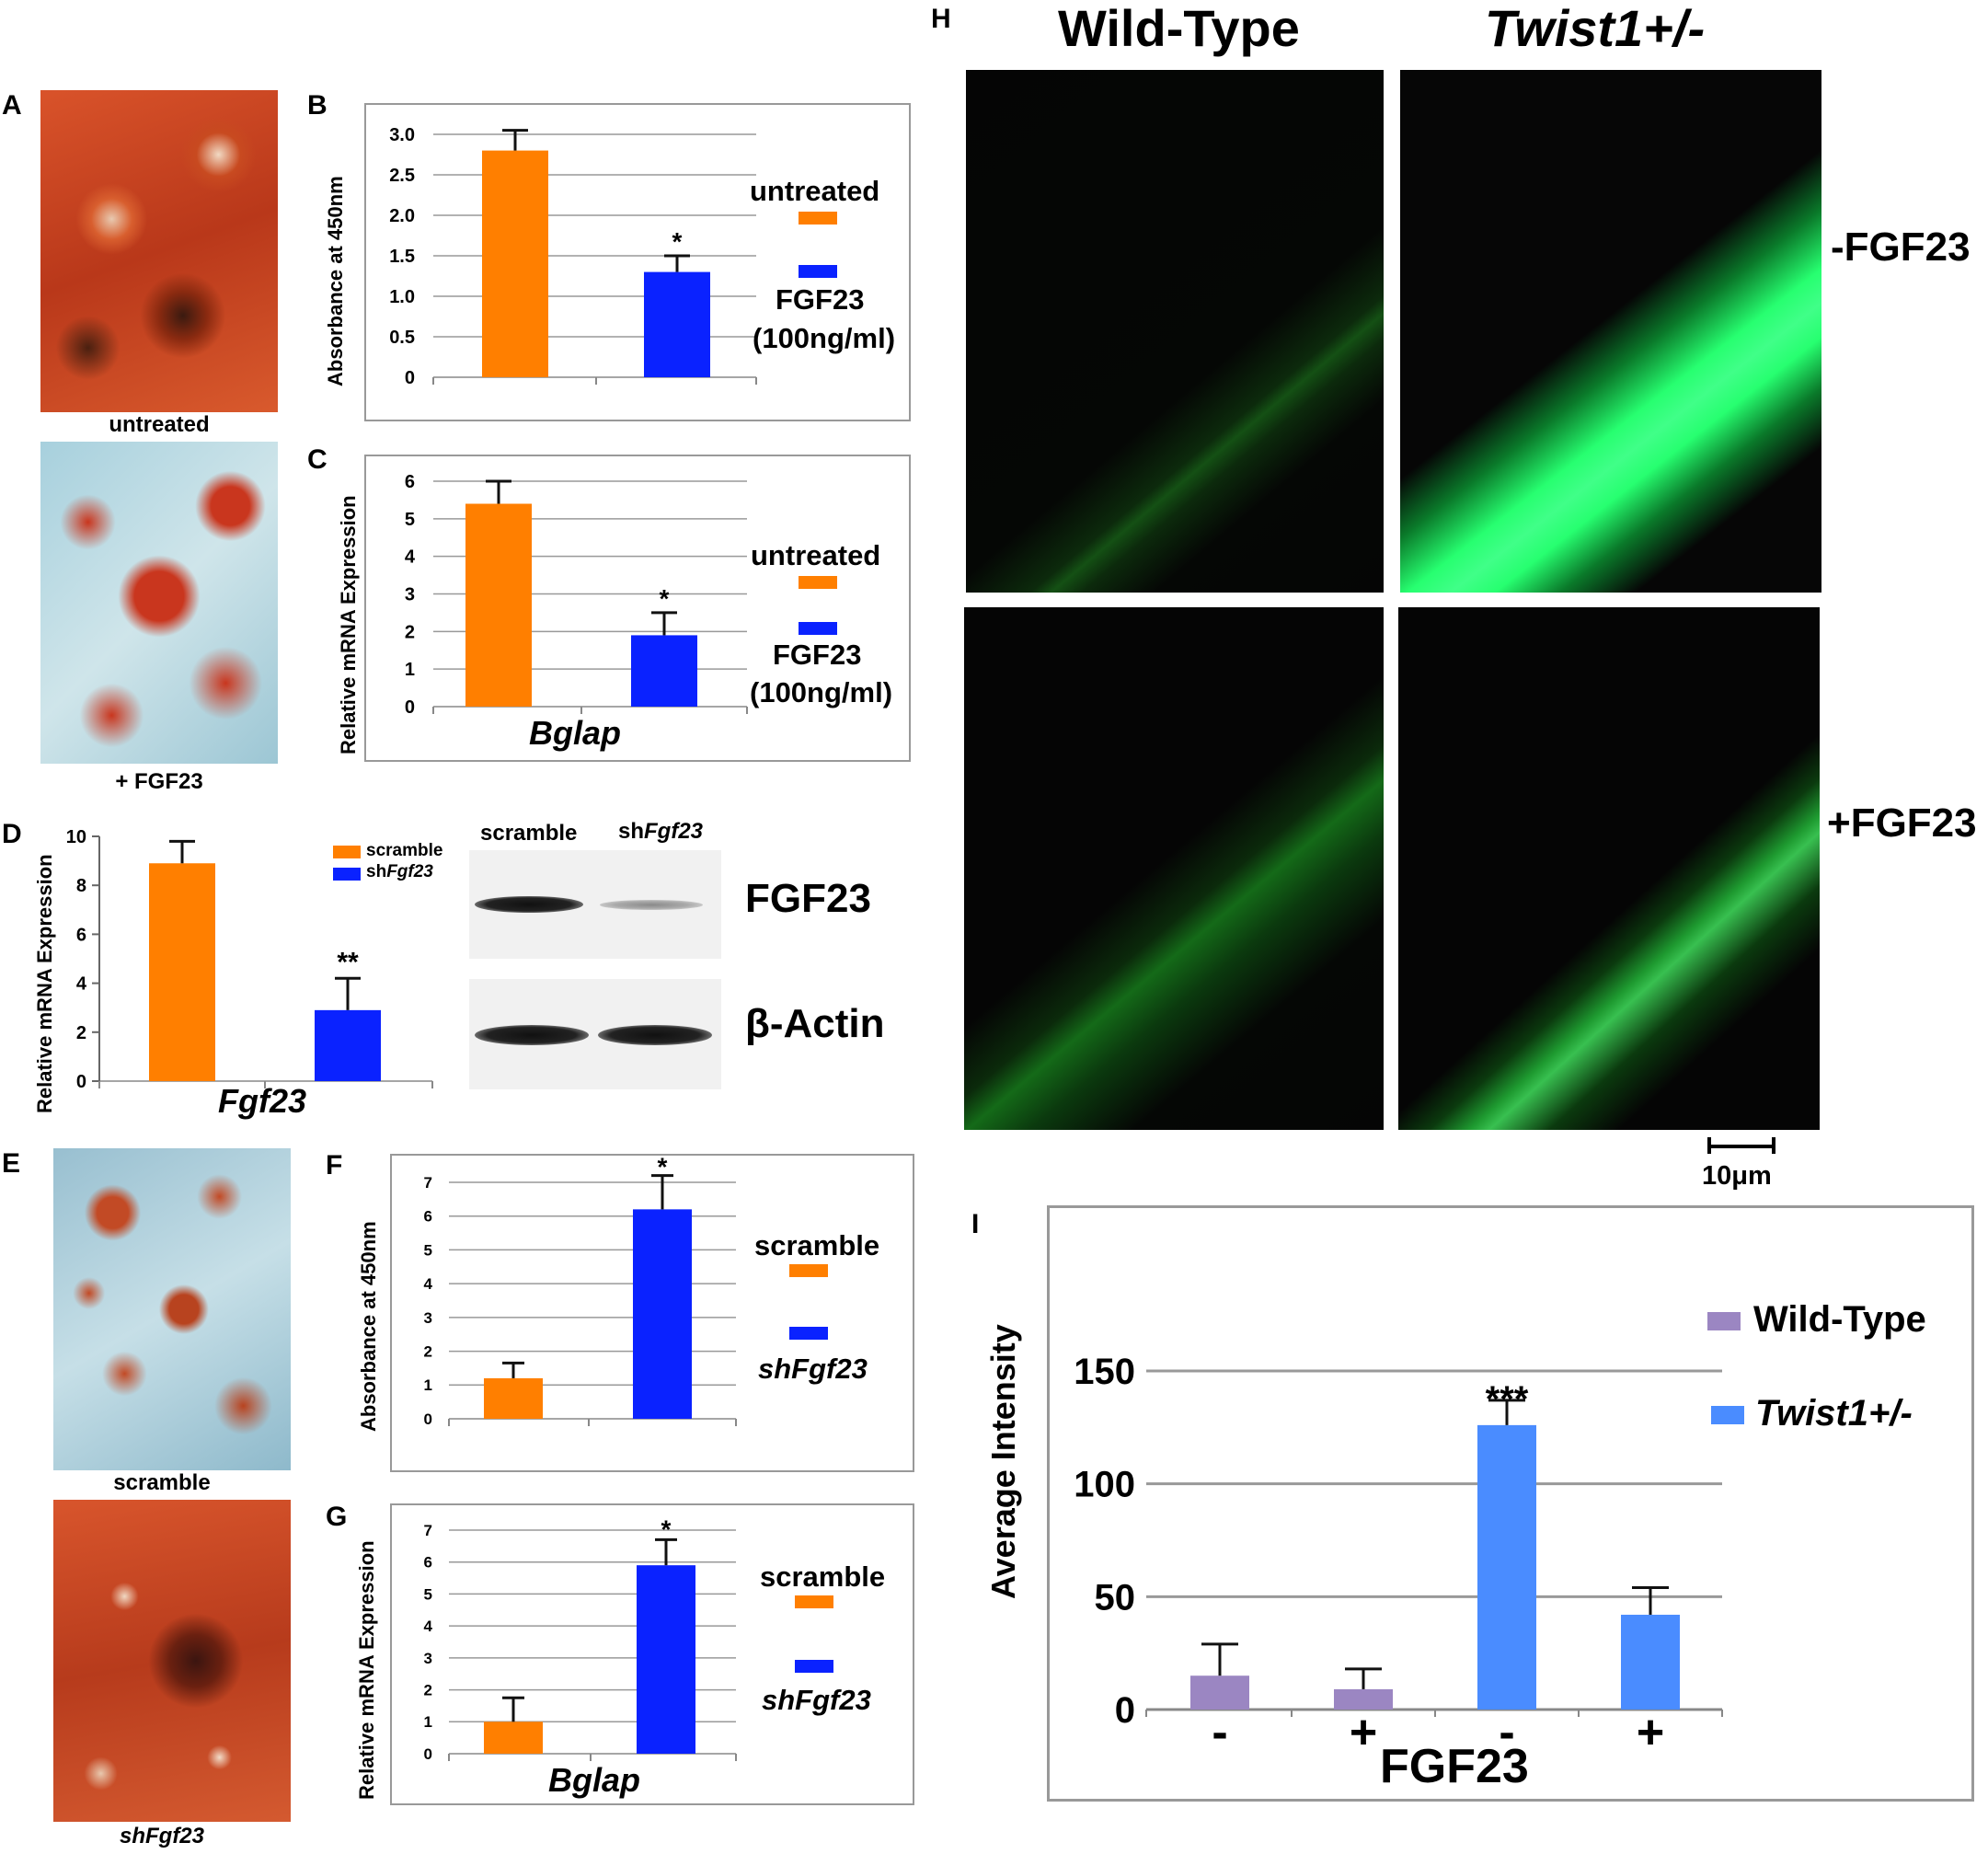 The width and height of the screenshot is (1988, 1854). I want to click on chart-g: 0 1 2 3 4 5 6 7 *, so click(652, 1654).